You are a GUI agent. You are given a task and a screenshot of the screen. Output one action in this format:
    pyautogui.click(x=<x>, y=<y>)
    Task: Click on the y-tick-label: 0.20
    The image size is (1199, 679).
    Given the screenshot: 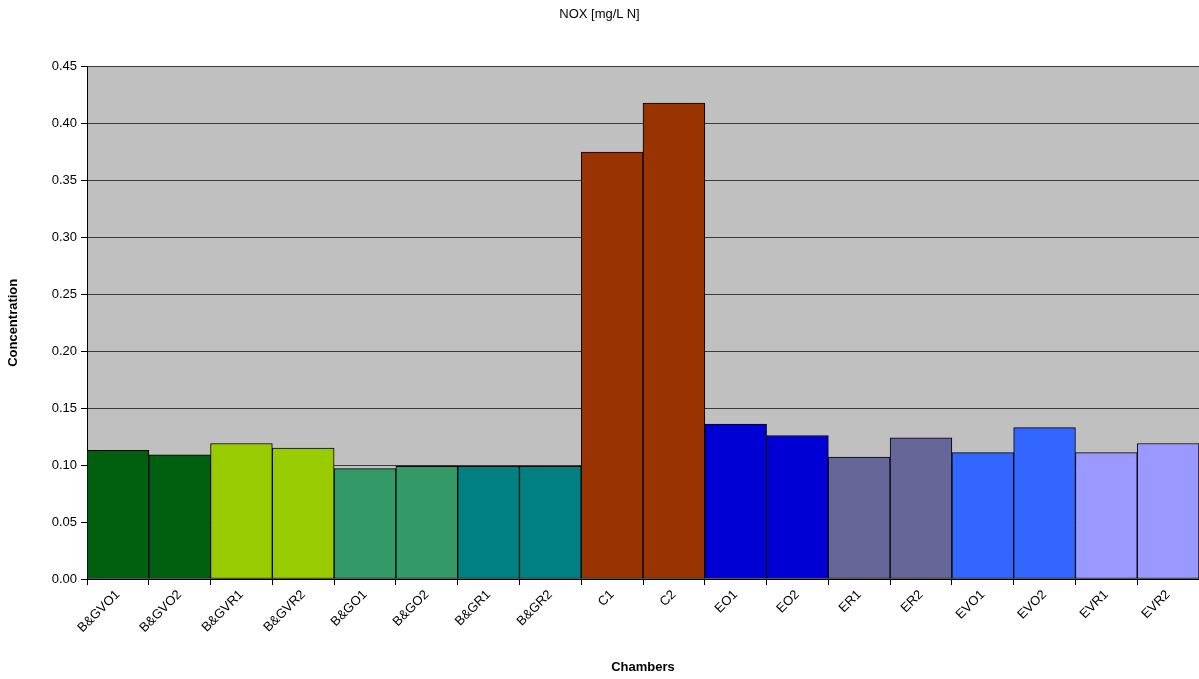 What is the action you would take?
    pyautogui.click(x=64, y=350)
    